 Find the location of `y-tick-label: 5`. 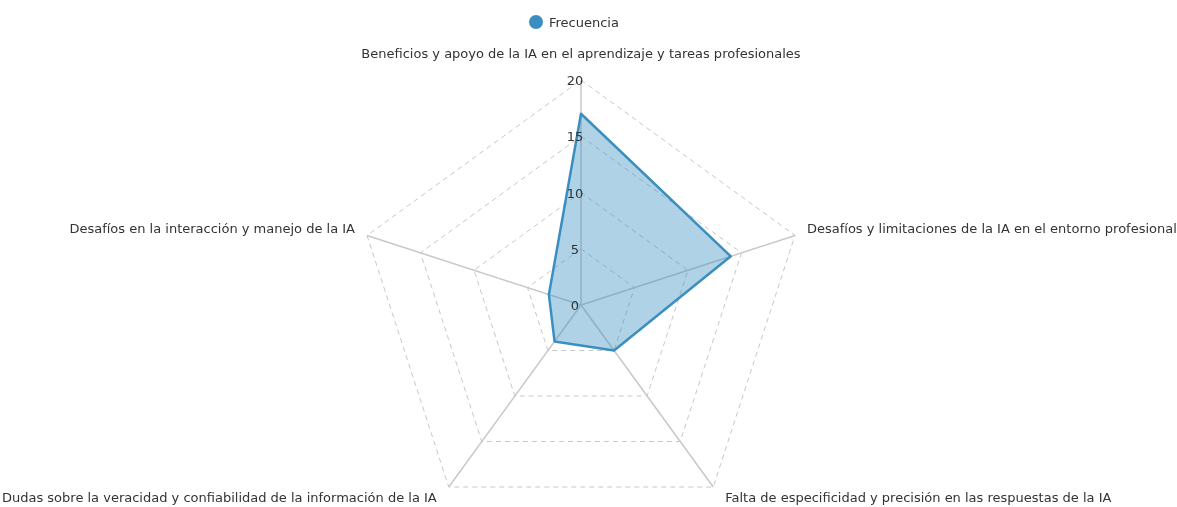

y-tick-label: 5 is located at coordinates (575, 249).